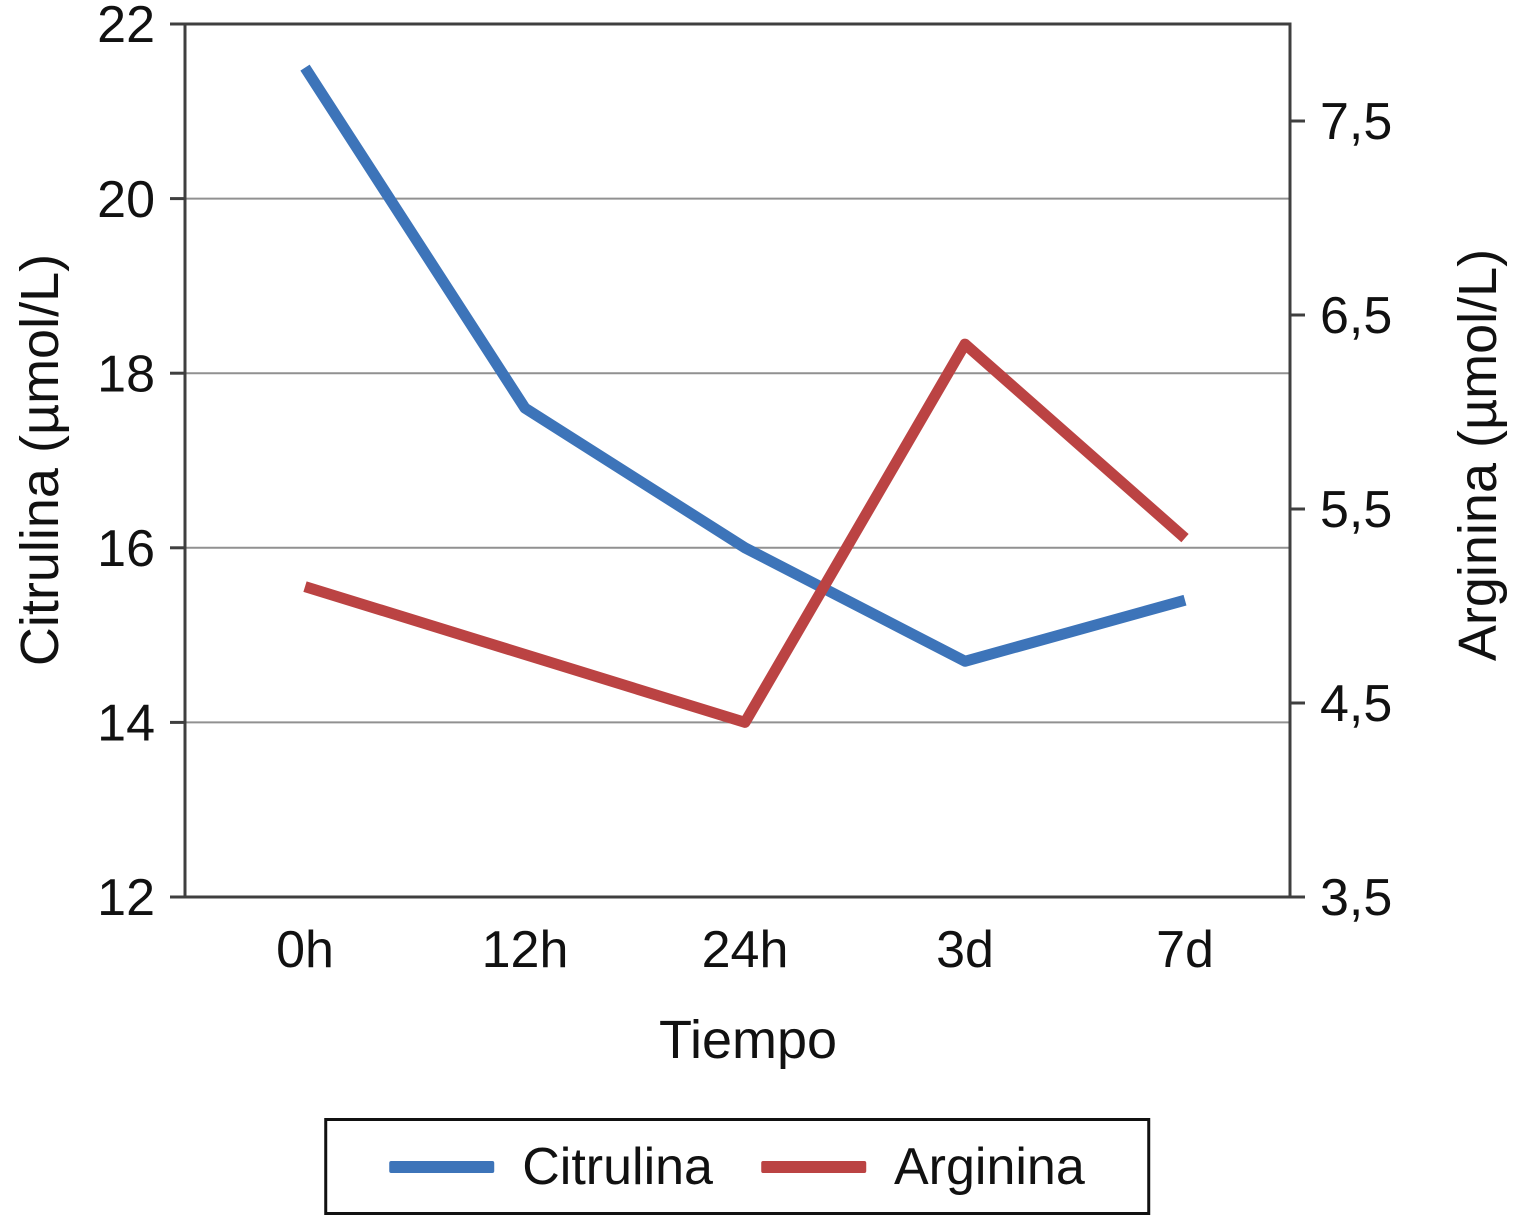  I want to click on legend-item-citrulina: Citrulina, so click(551, 1167).